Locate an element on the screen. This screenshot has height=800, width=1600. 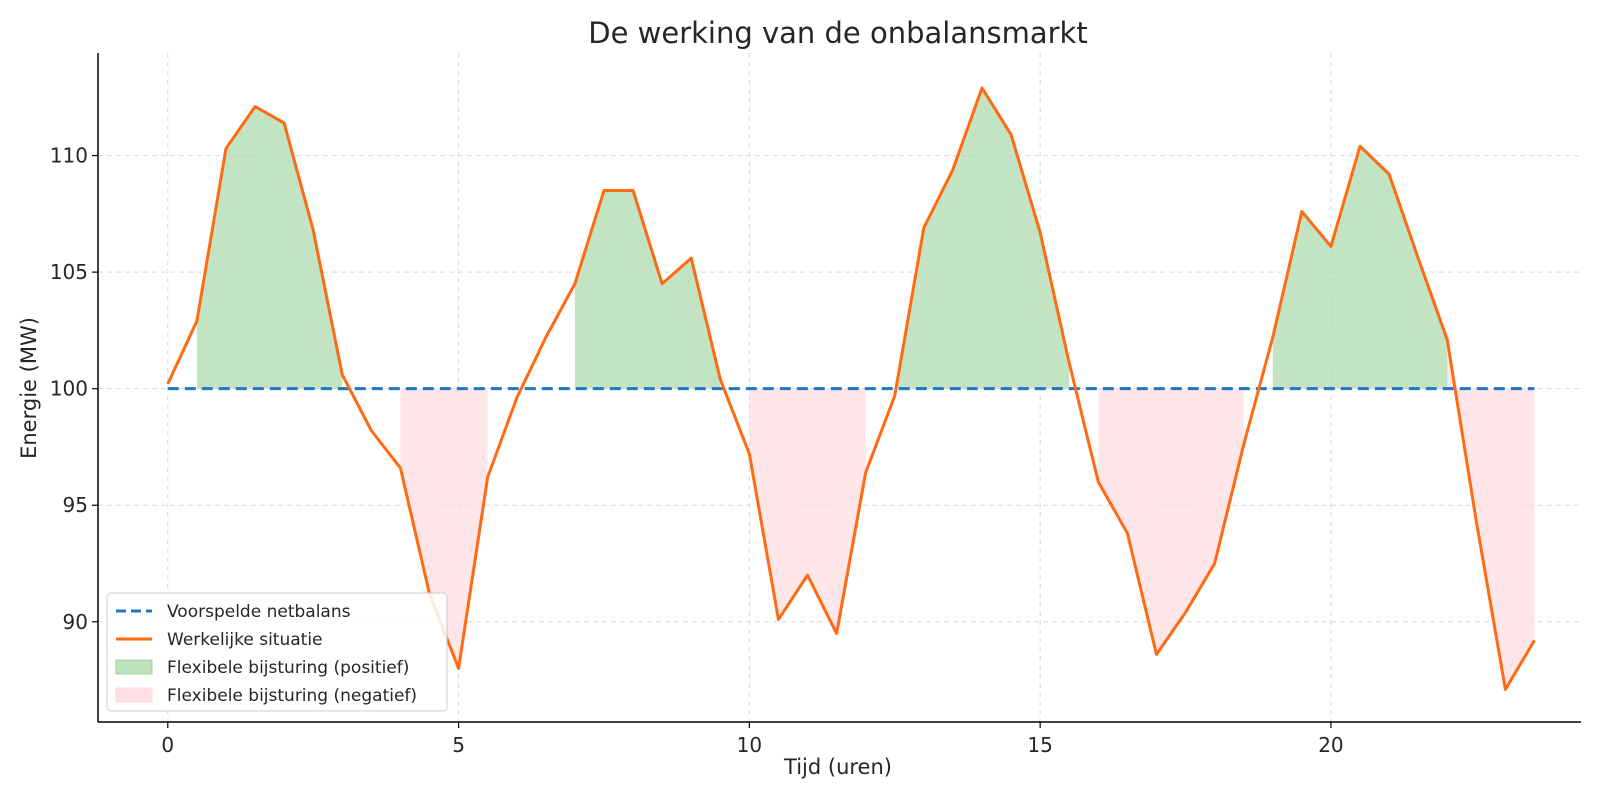
legend-frame is located at coordinates (277, 652).